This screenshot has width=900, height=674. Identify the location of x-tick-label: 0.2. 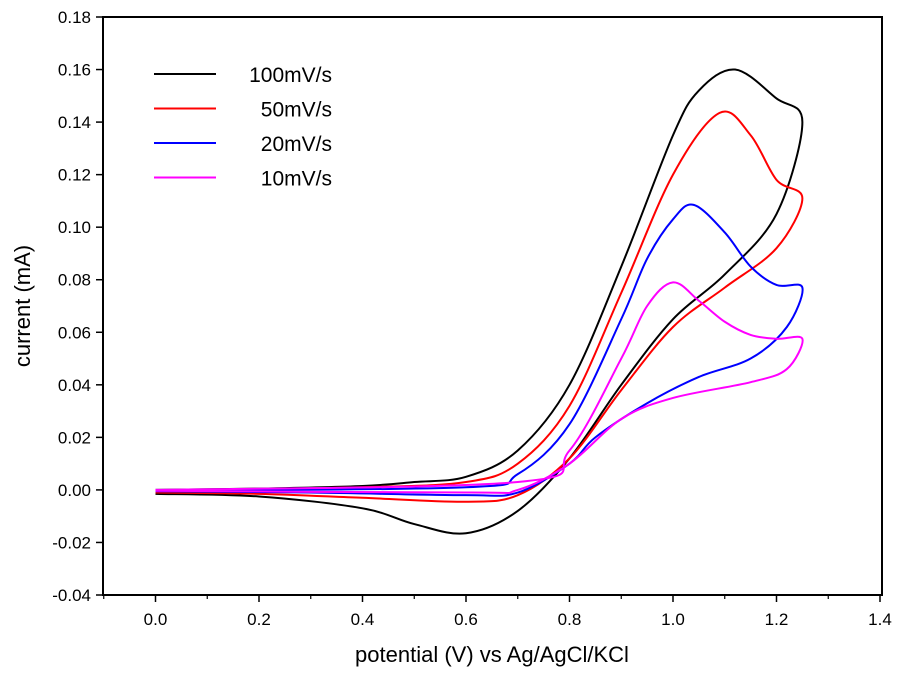
(259, 619).